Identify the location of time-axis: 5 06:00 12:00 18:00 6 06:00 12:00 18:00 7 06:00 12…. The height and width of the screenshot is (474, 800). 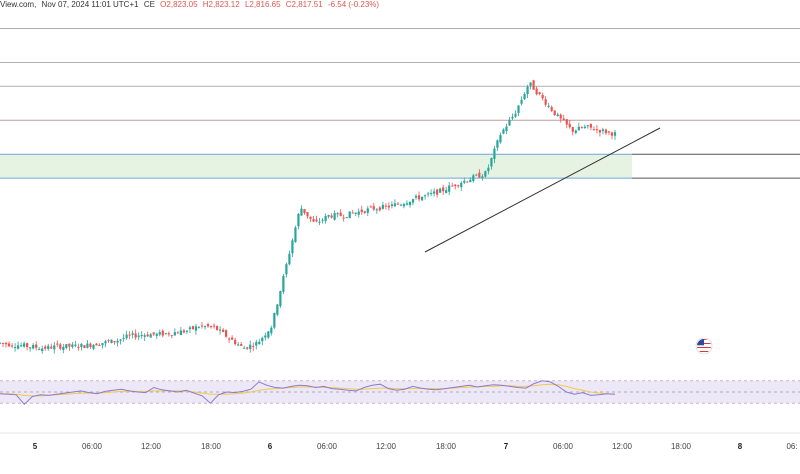
(400, 441).